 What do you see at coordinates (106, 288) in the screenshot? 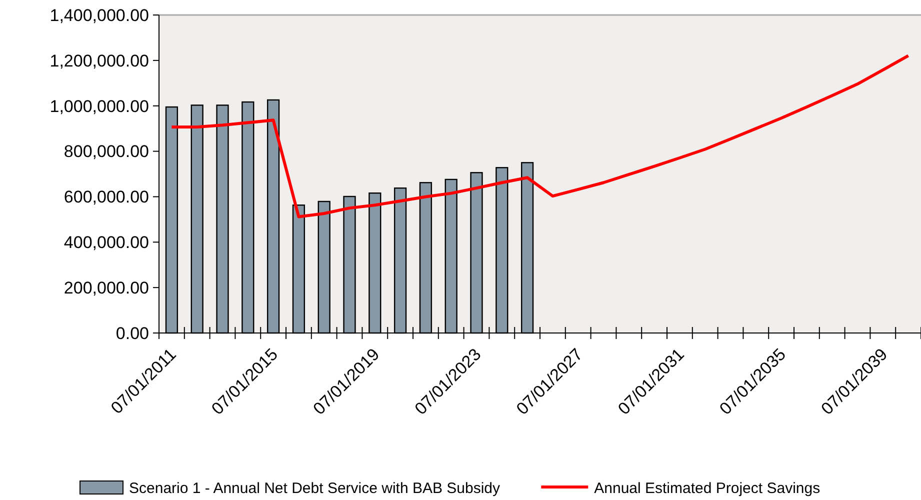
I see `y-tick-label: 200,000.00` at bounding box center [106, 288].